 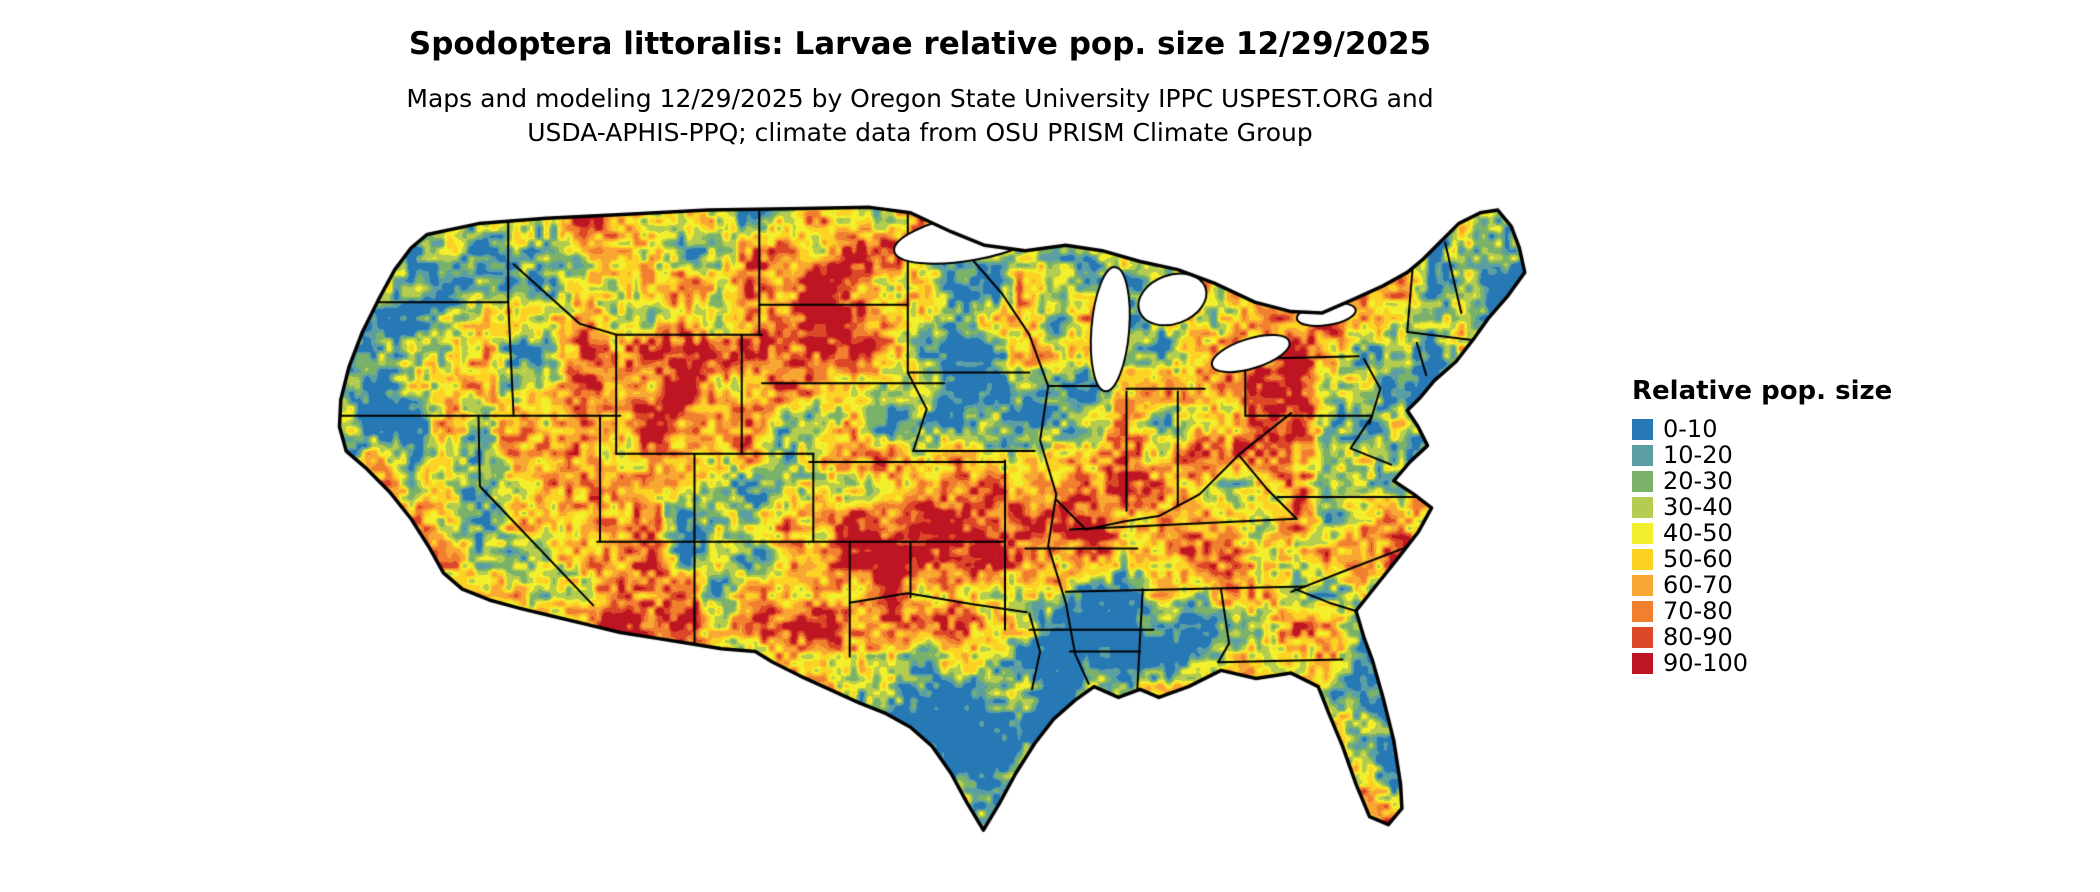 I want to click on legend-row: 80-90, so click(x=1762, y=637).